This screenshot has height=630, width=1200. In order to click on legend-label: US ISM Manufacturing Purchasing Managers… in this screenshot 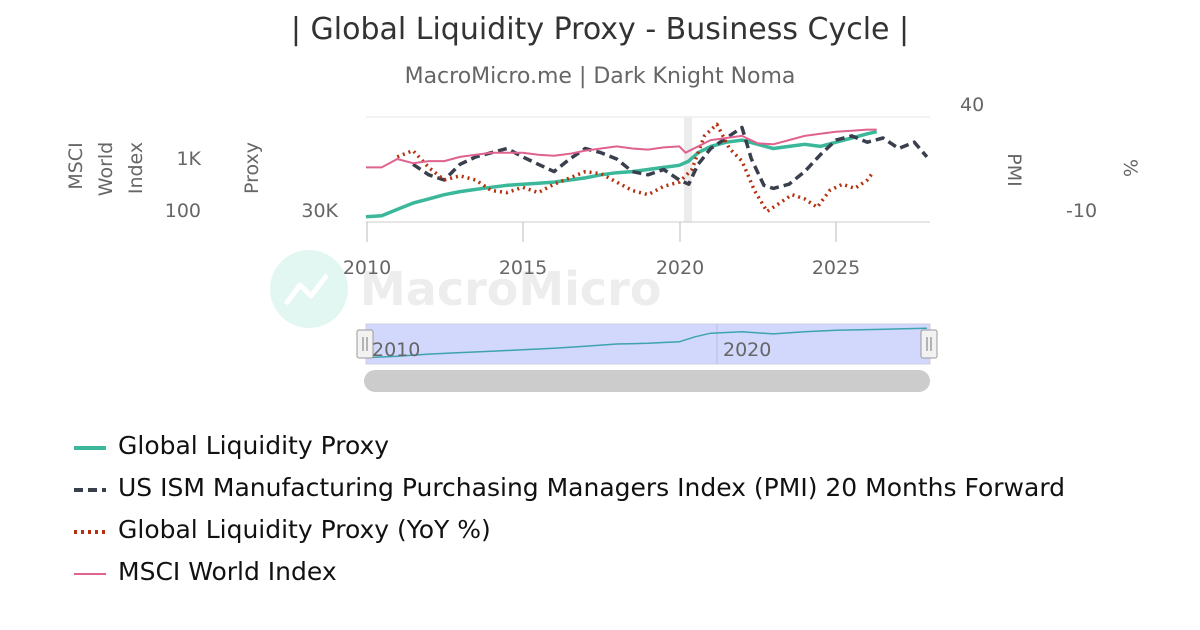, I will do `click(592, 487)`.